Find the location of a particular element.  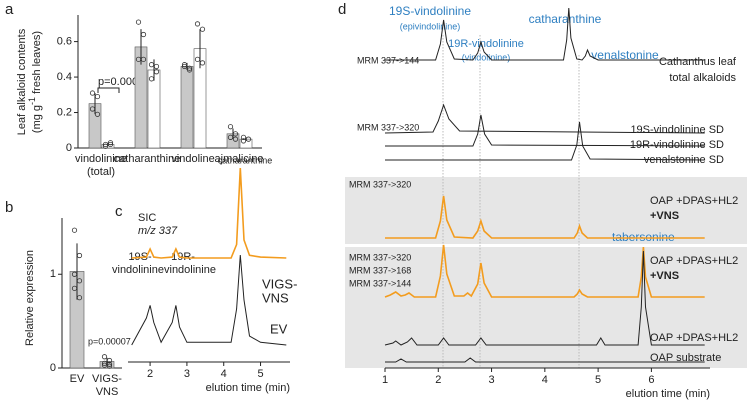

x-tick-label: vindoline is located at coordinates (192, 159).